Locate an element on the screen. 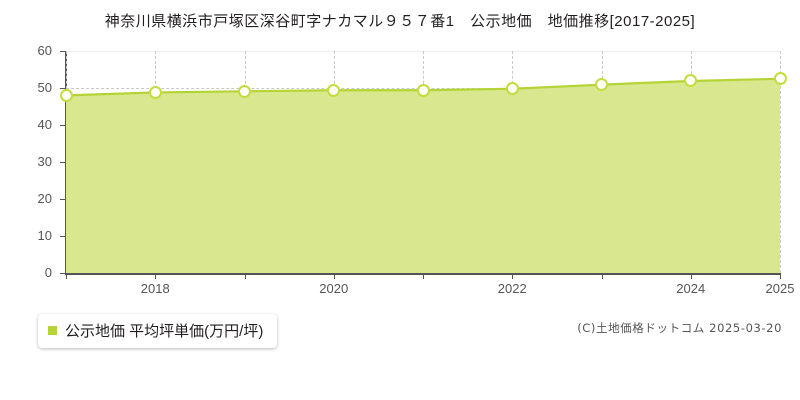 Image resolution: width=800 pixels, height=400 pixels. x-axis-tick-label: 2024 is located at coordinates (691, 288).